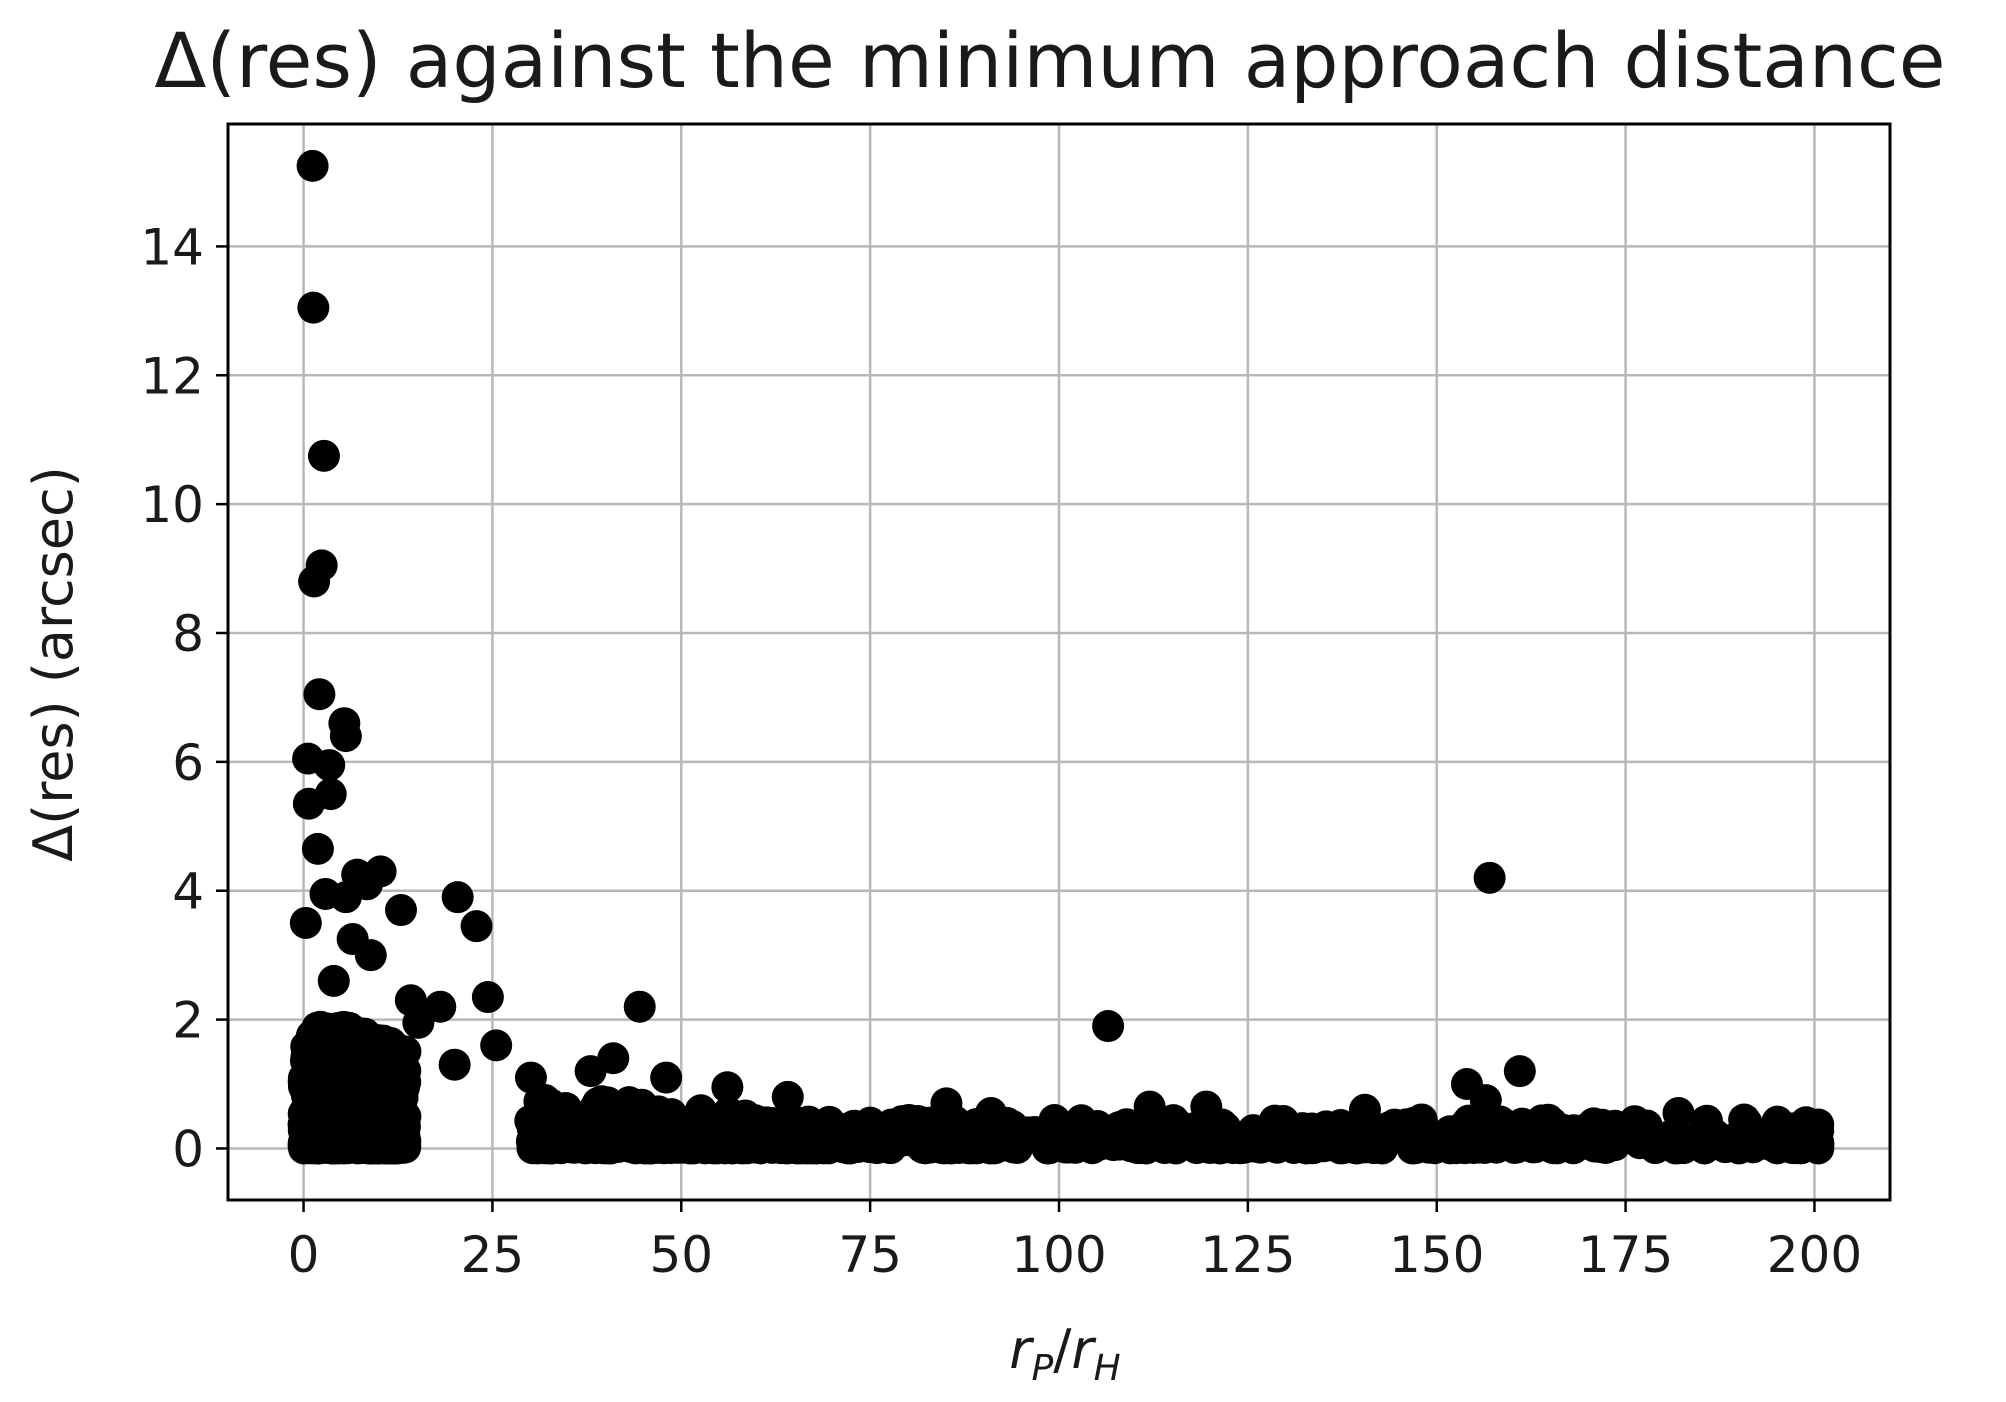  I want to click on x-label-r2: r, so click(1083, 1349).